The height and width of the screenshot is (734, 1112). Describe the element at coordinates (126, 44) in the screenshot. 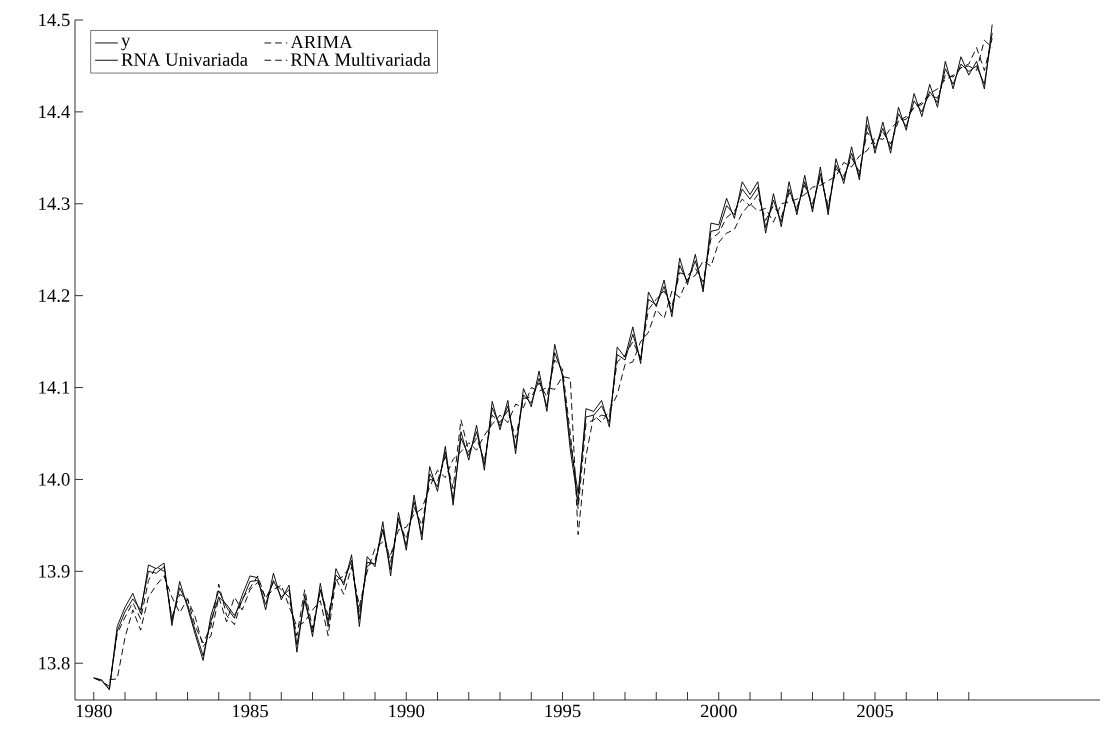

I see `legend-label: y` at that location.